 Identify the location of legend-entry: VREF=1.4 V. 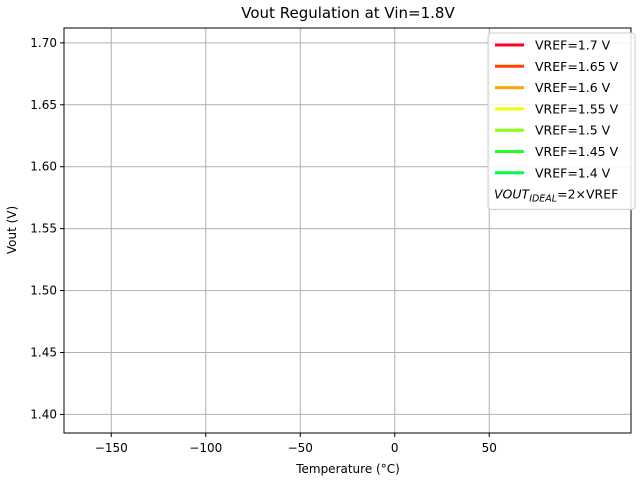
(573, 172).